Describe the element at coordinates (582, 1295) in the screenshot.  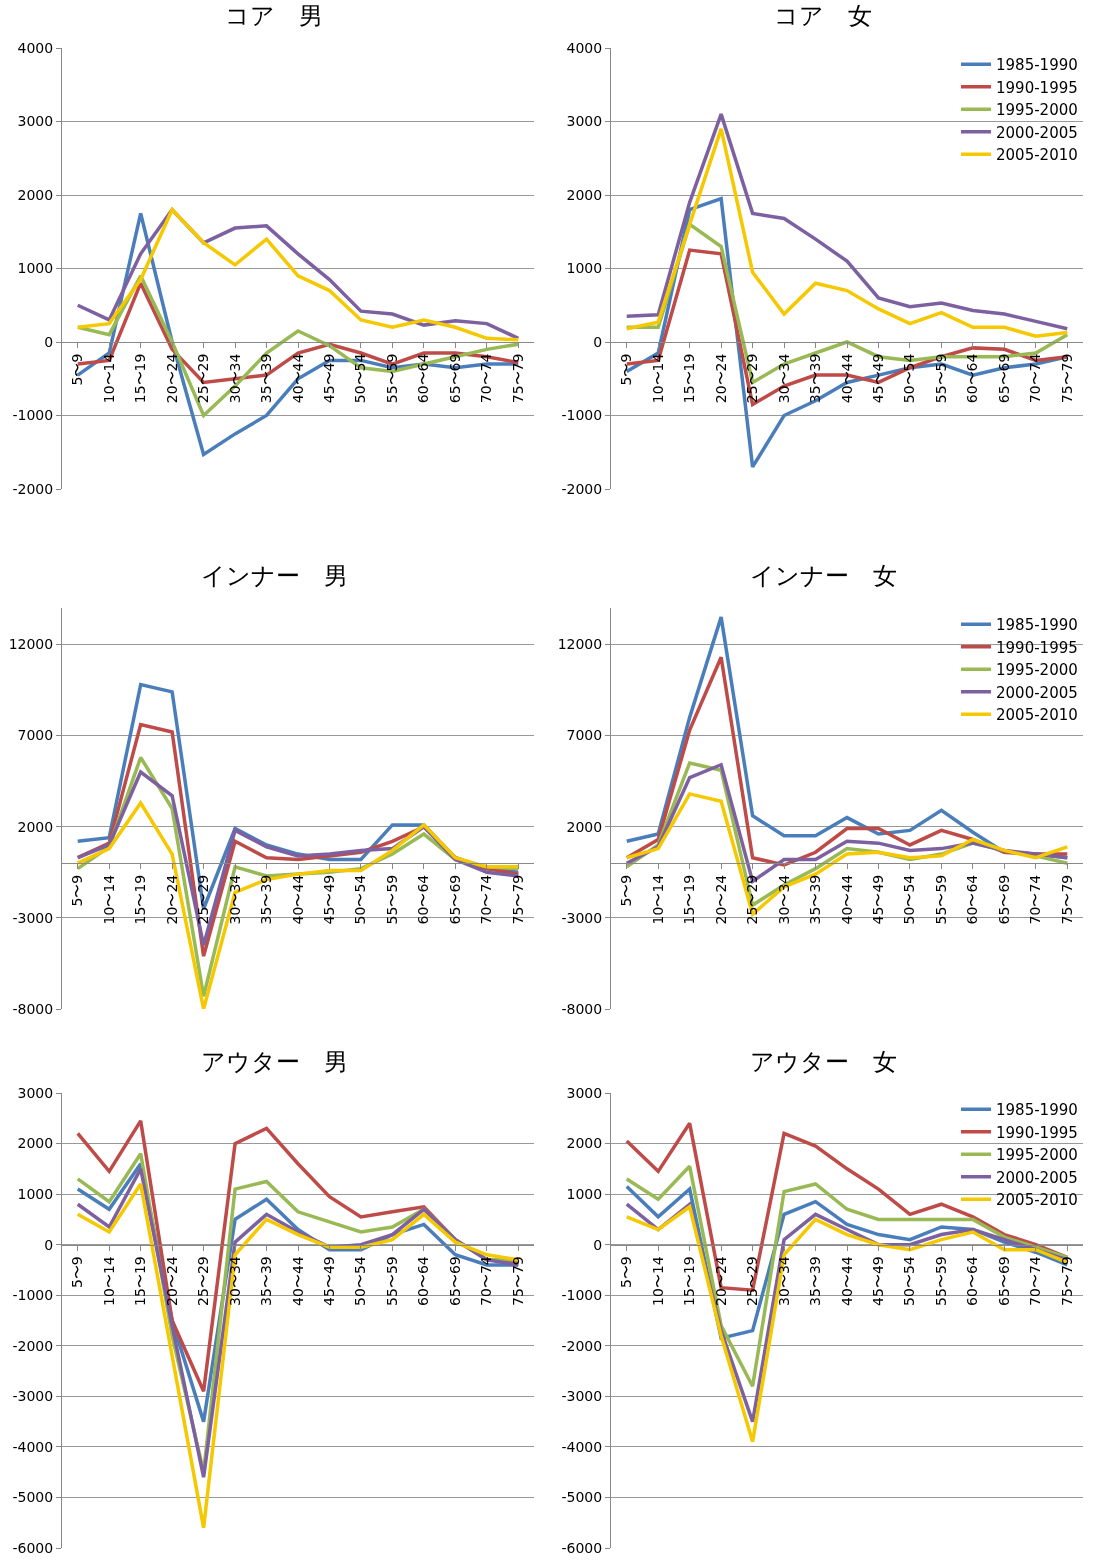
I see `y-tick-label: -1000` at that location.